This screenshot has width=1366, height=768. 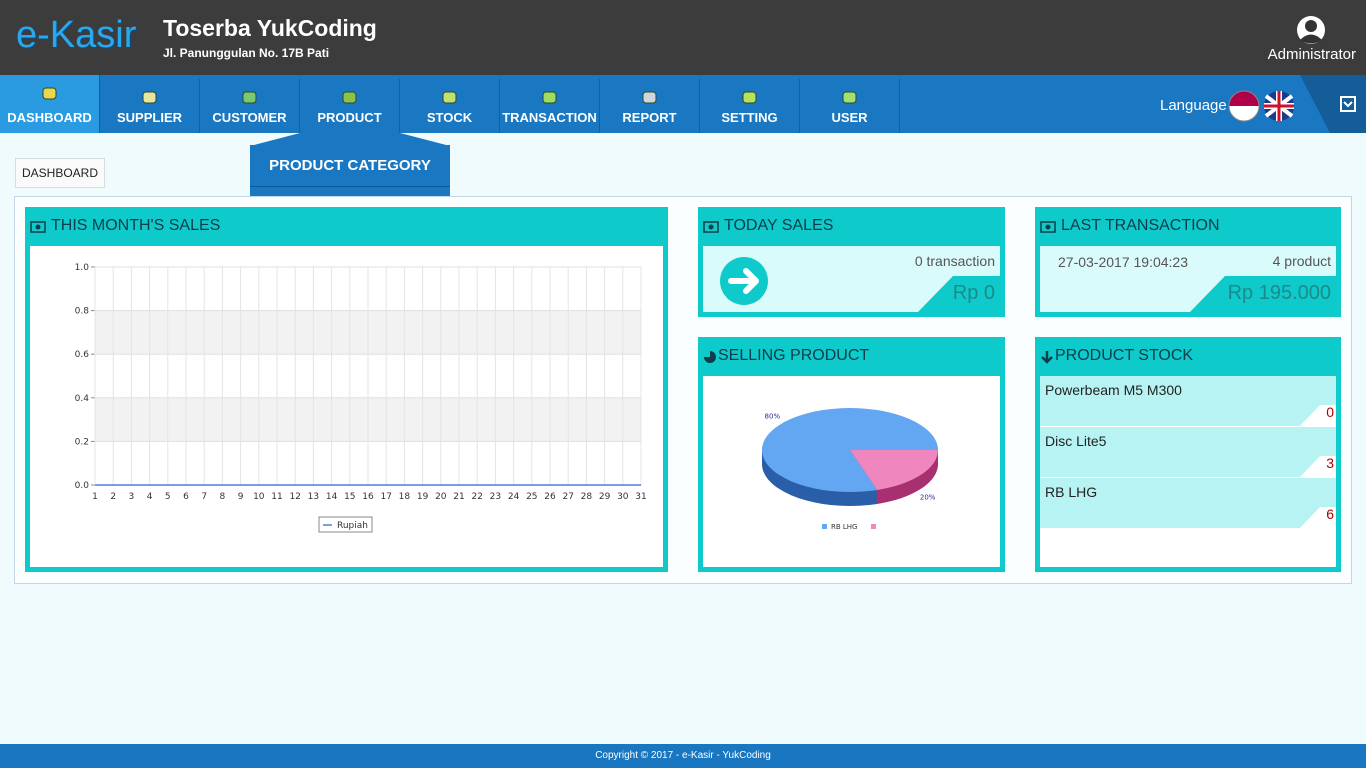 What do you see at coordinates (928, 497) in the screenshot?
I see `pie-value-label: 20%` at bounding box center [928, 497].